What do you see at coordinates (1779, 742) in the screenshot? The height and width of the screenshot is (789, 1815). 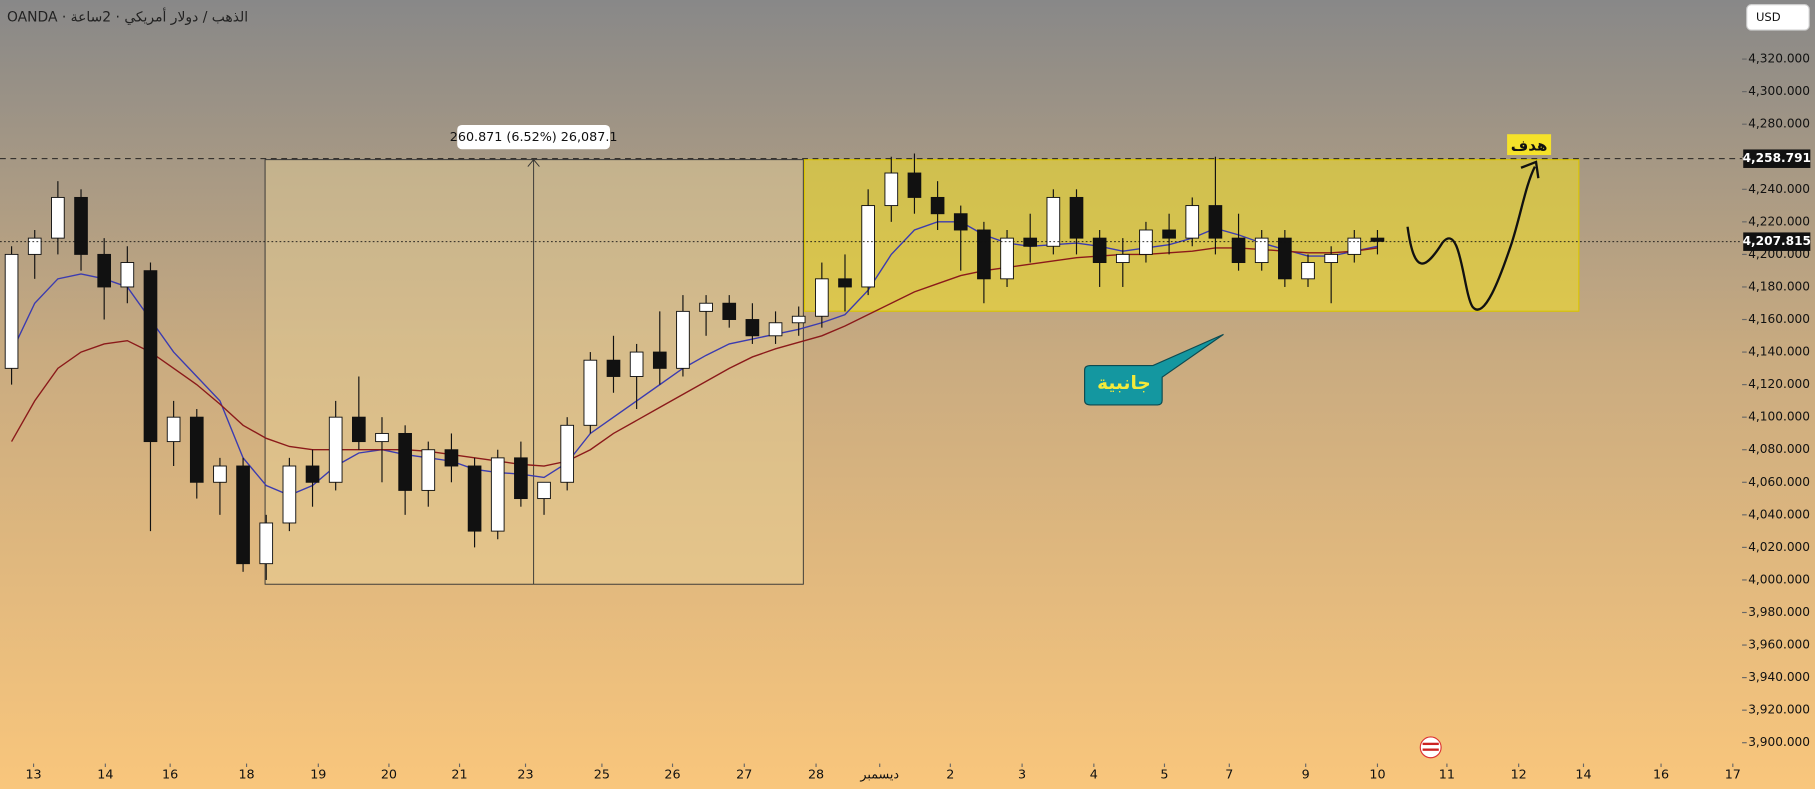 I see `y-tick-label: 3,900.000` at bounding box center [1779, 742].